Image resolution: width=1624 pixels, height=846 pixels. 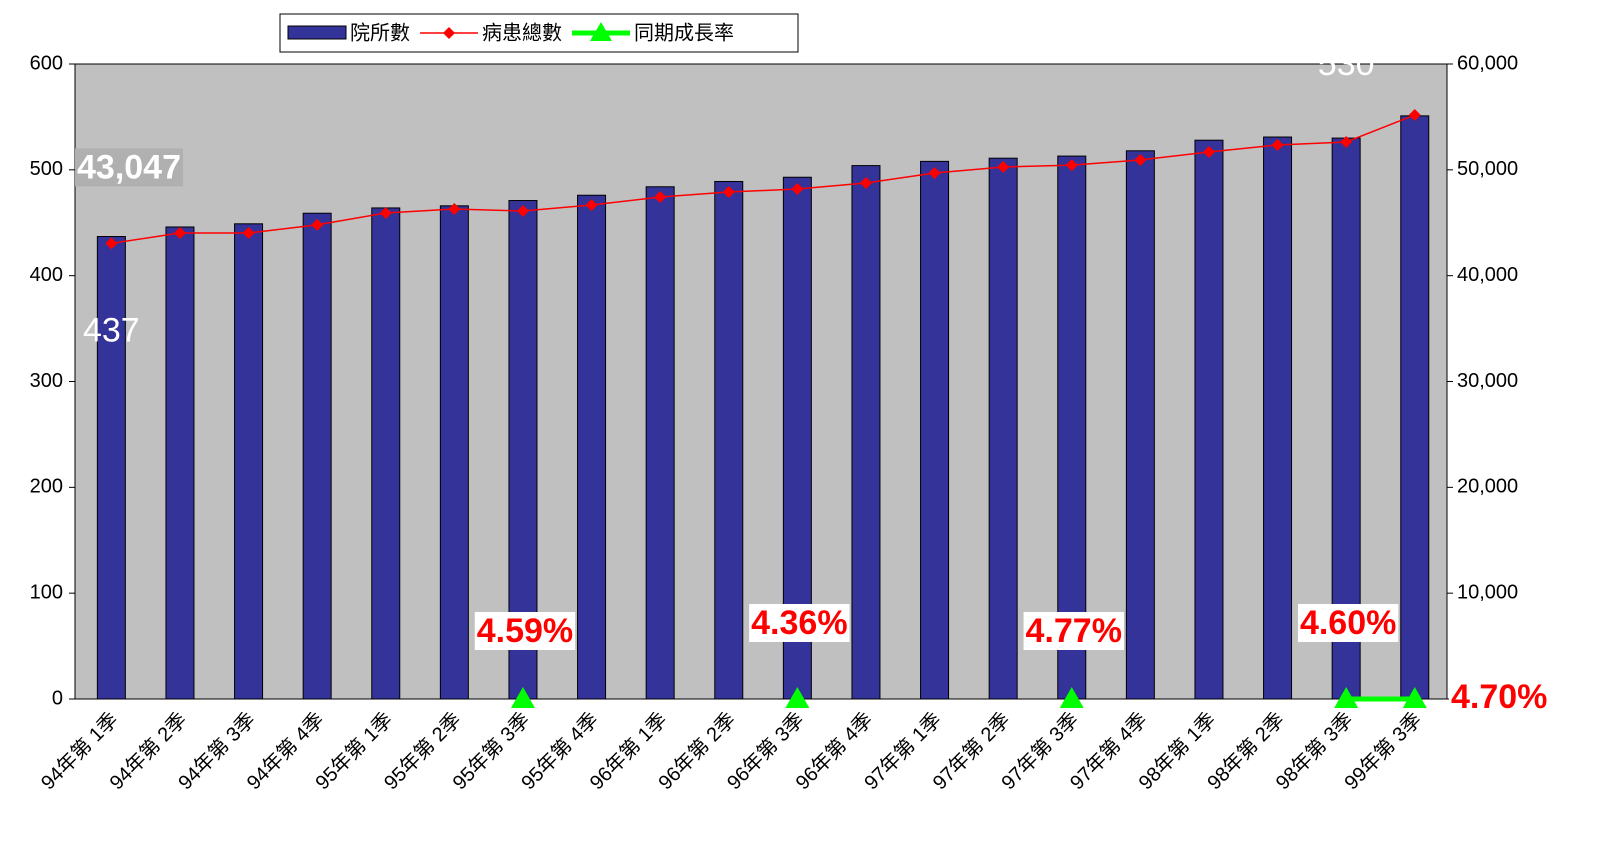 I want to click on legend-label: 同期成長率, so click(x=684, y=32).